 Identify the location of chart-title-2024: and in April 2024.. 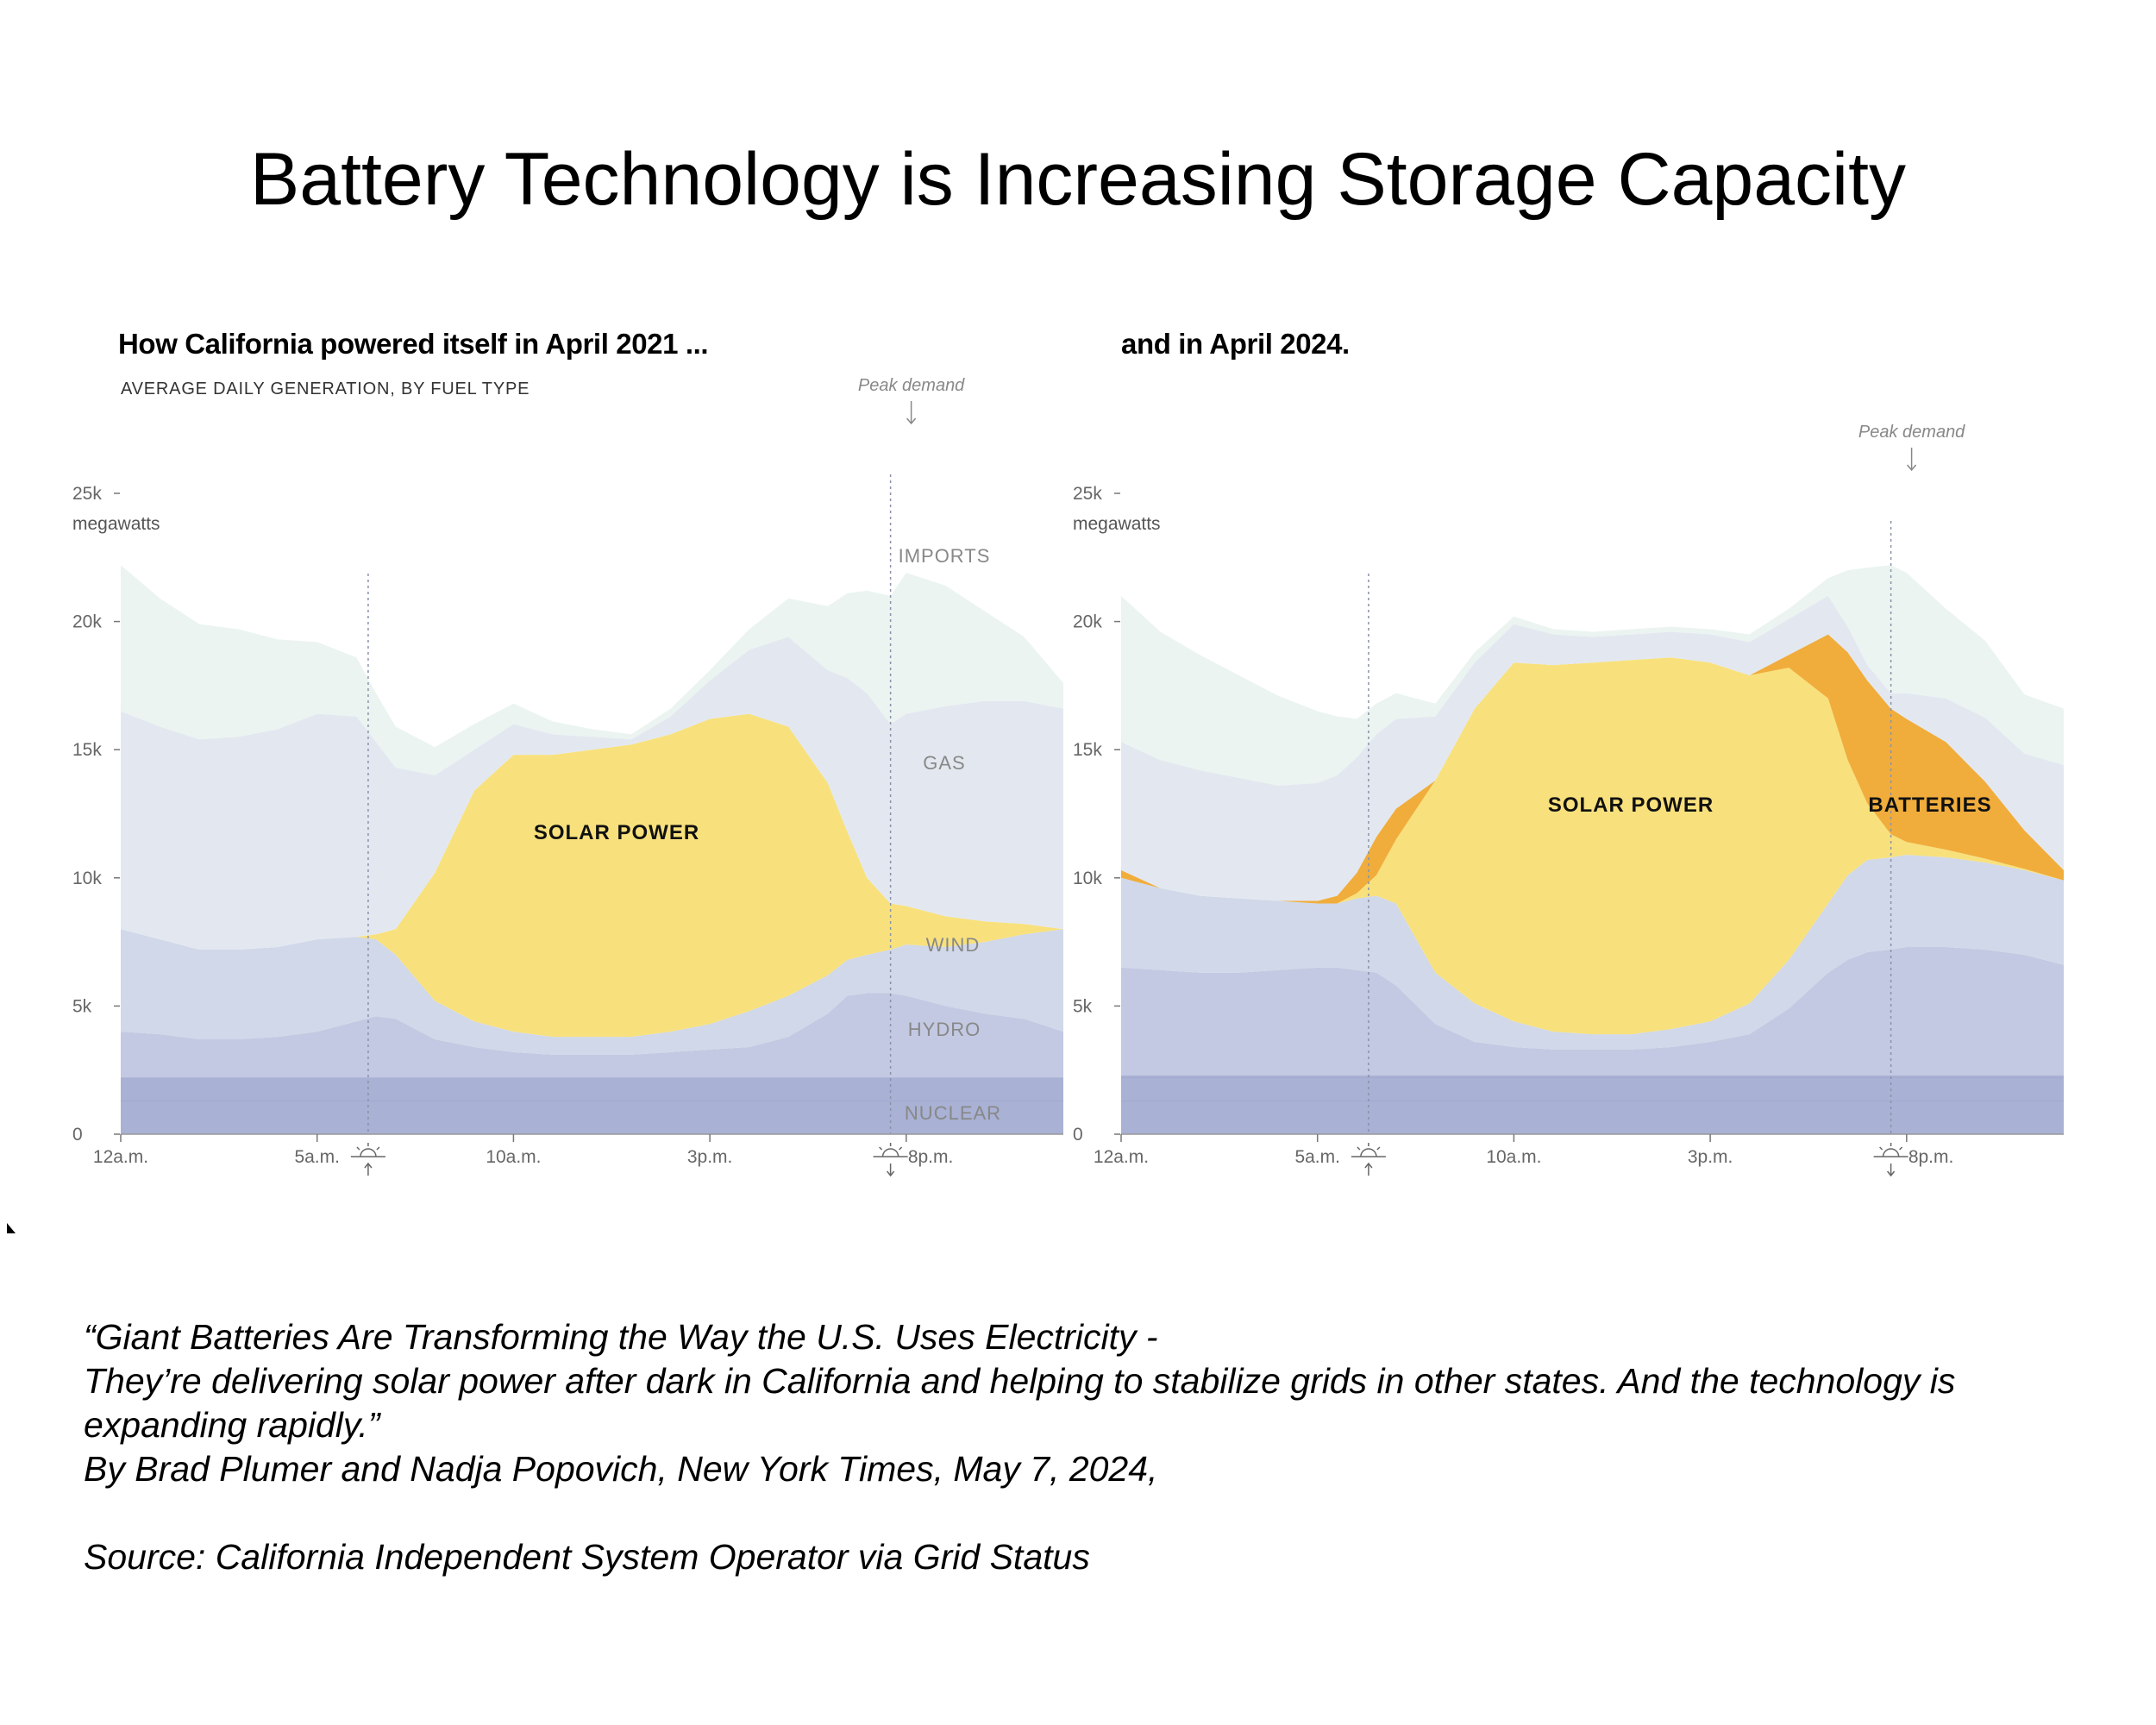
(1235, 344).